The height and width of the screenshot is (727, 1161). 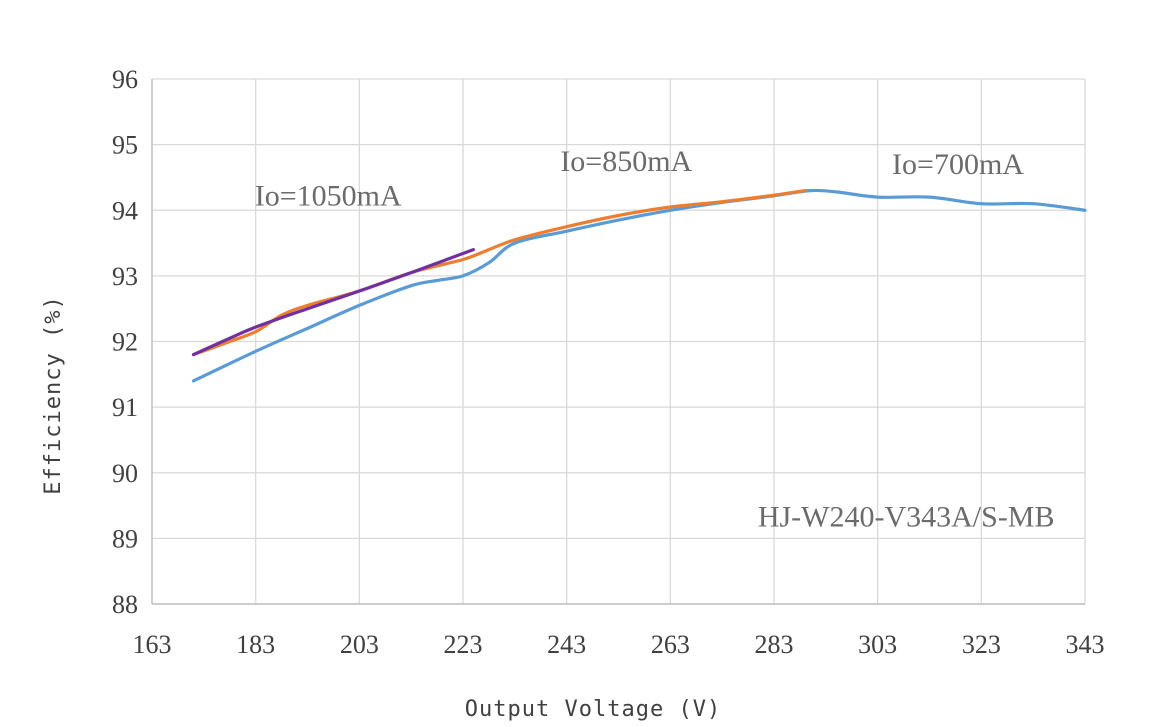 What do you see at coordinates (125, 79) in the screenshot?
I see `y-tick-label: 96` at bounding box center [125, 79].